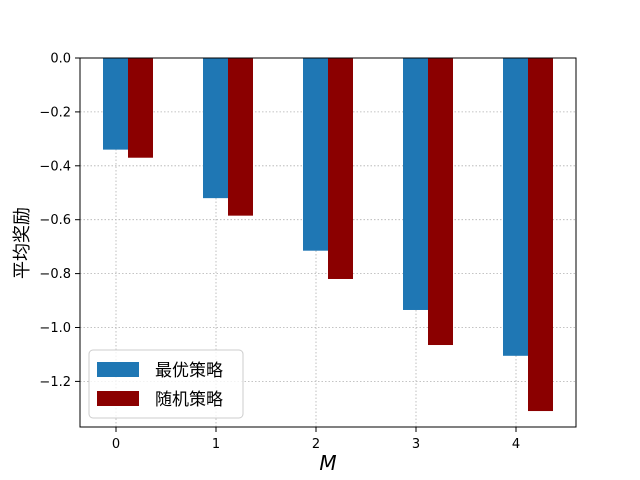  Describe the element at coordinates (55, 220) in the screenshot. I see `y-tick-label: −0.6` at that location.